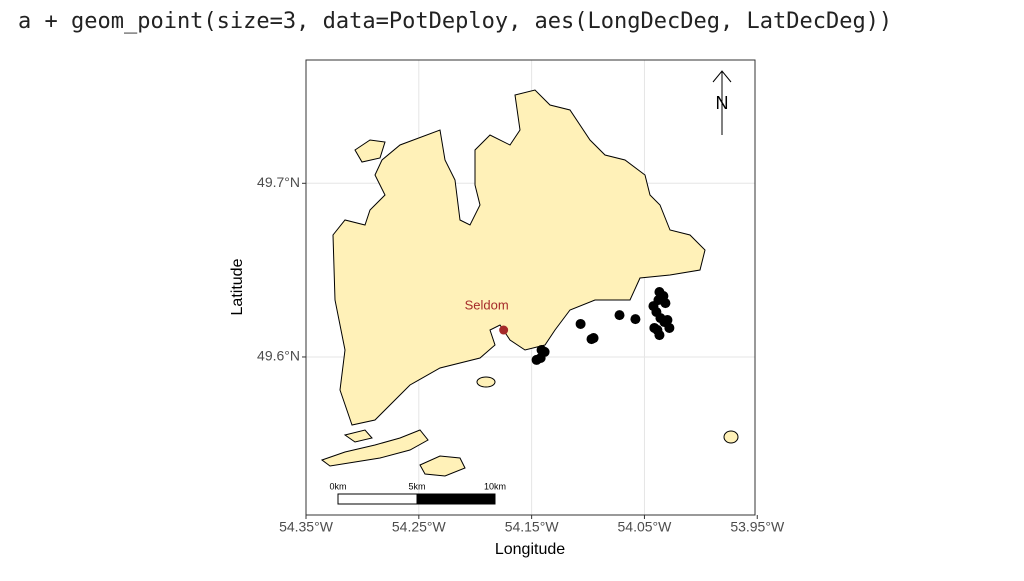 The width and height of the screenshot is (1024, 581). I want to click on y-axis-title: Latitude, so click(237, 286).